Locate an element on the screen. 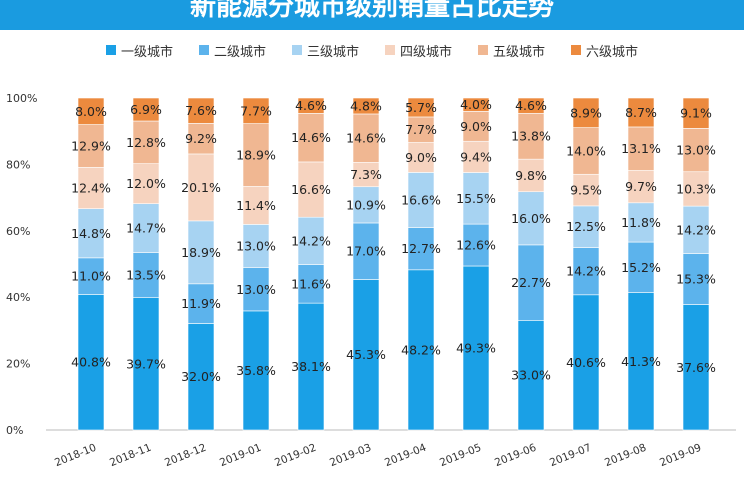 The image size is (744, 498). data-label: 8.7% is located at coordinates (641, 112).